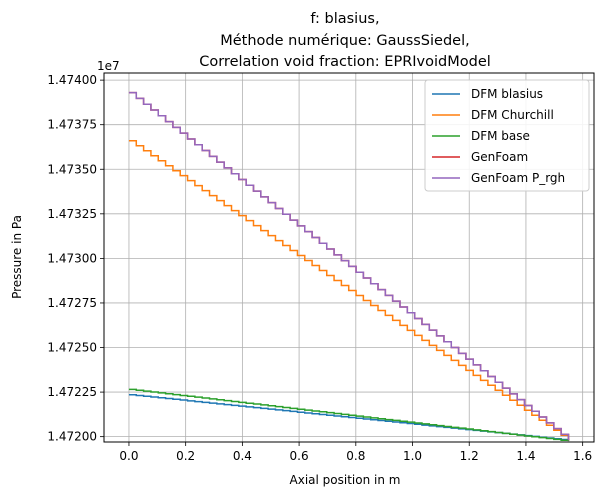  What do you see at coordinates (72, 348) in the screenshot?
I see `y-tick-label: 1.47250` at bounding box center [72, 348].